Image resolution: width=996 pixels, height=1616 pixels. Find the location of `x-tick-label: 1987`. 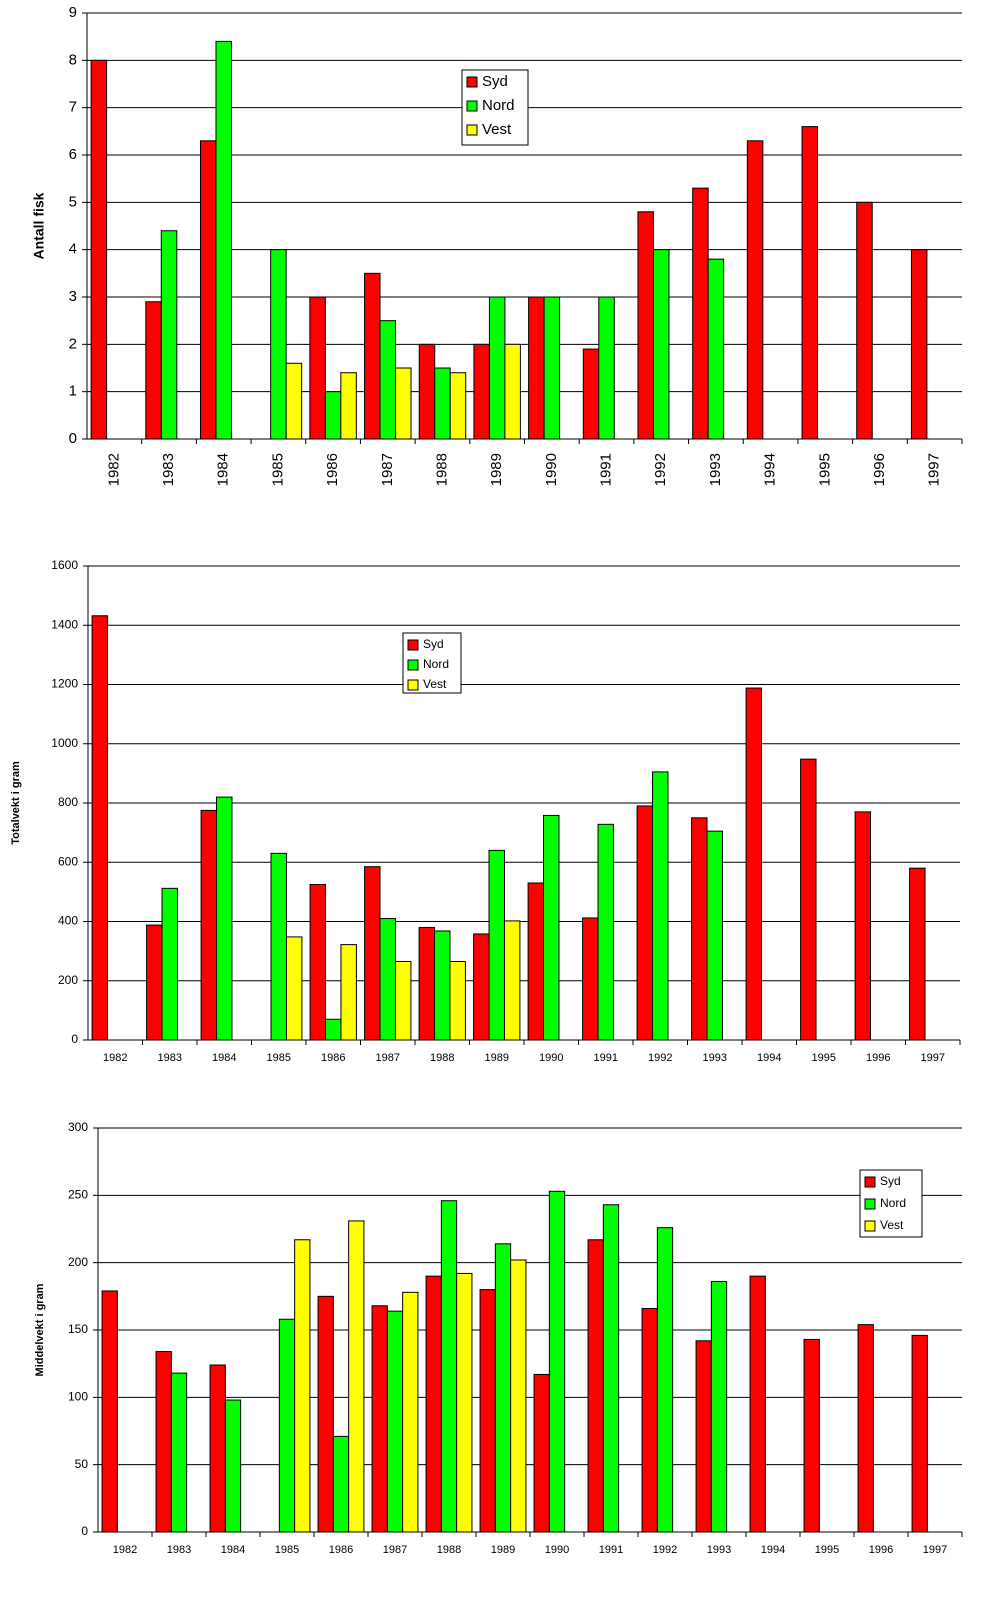

x-tick-label: 1987 is located at coordinates (395, 1550).